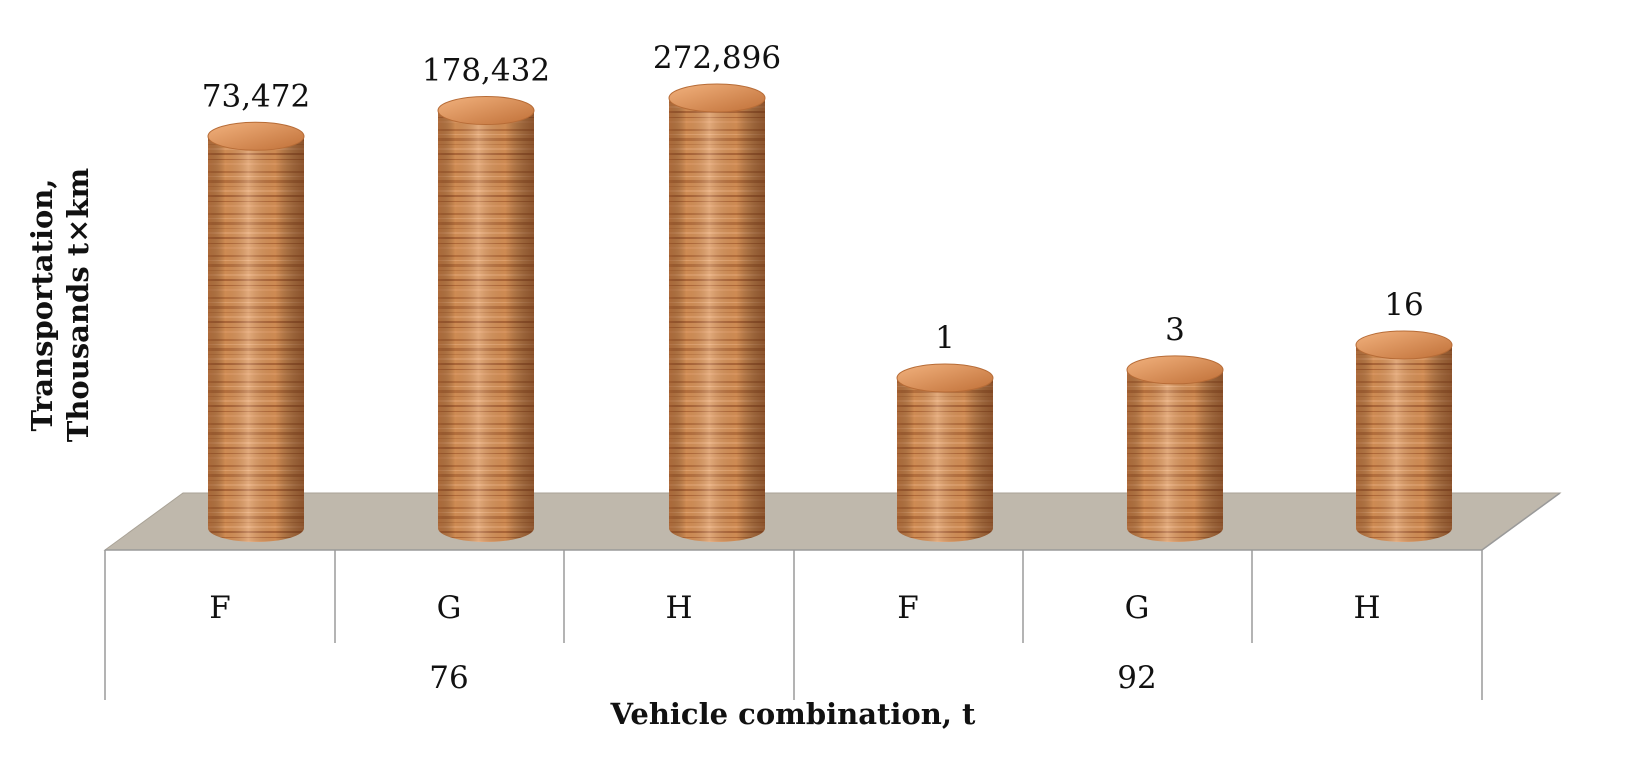 Image resolution: width=1642 pixels, height=780 pixels. I want to click on y-axis-title: Transportation, Thousands t×km, so click(60, 304).